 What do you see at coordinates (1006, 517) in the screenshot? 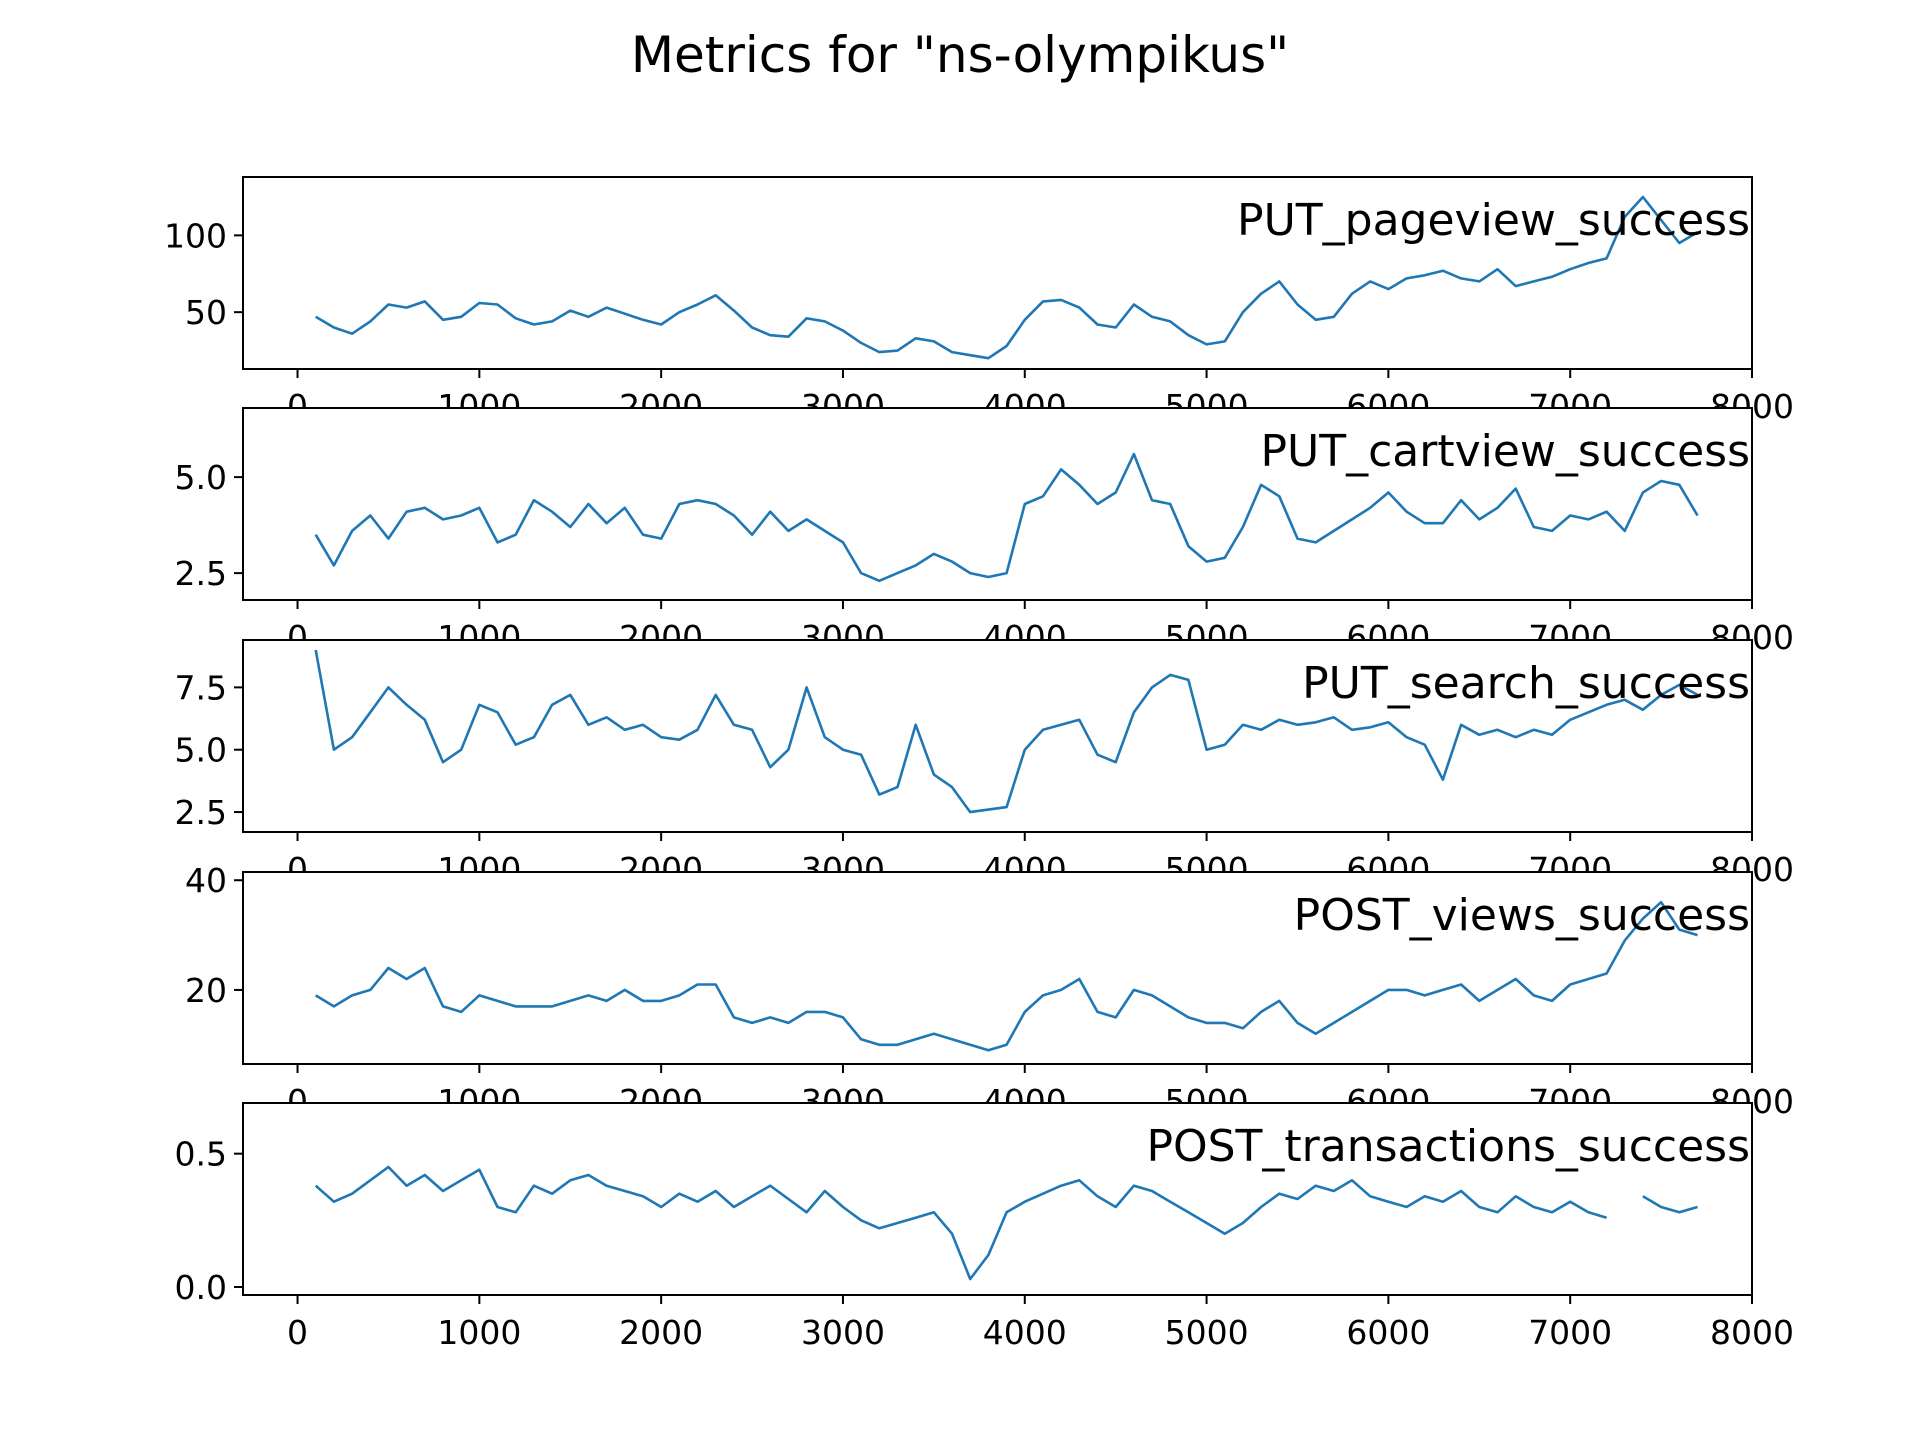
I see `series-line-PUT_cartview_success` at bounding box center [1006, 517].